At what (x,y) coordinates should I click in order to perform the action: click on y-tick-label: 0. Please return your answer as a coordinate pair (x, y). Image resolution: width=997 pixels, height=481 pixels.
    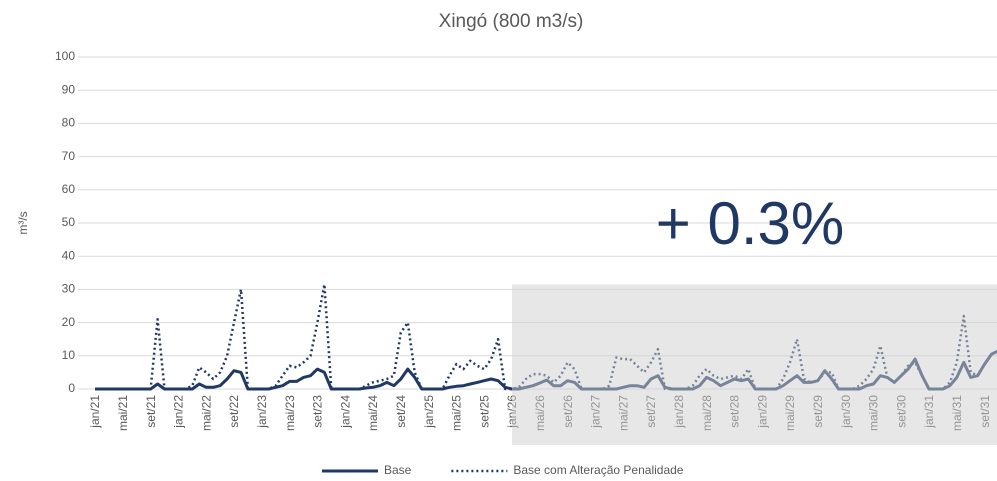
    Looking at the image, I should click on (71, 388).